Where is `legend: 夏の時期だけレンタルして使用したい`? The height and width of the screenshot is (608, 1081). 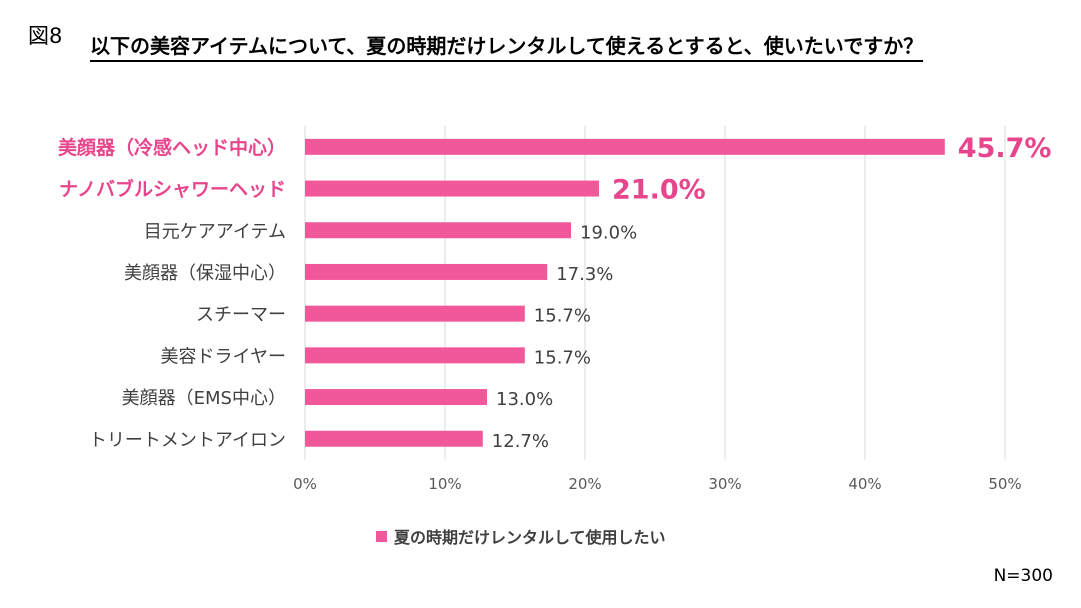
legend: 夏の時期だけレンタルして使用したい is located at coordinates (521, 536).